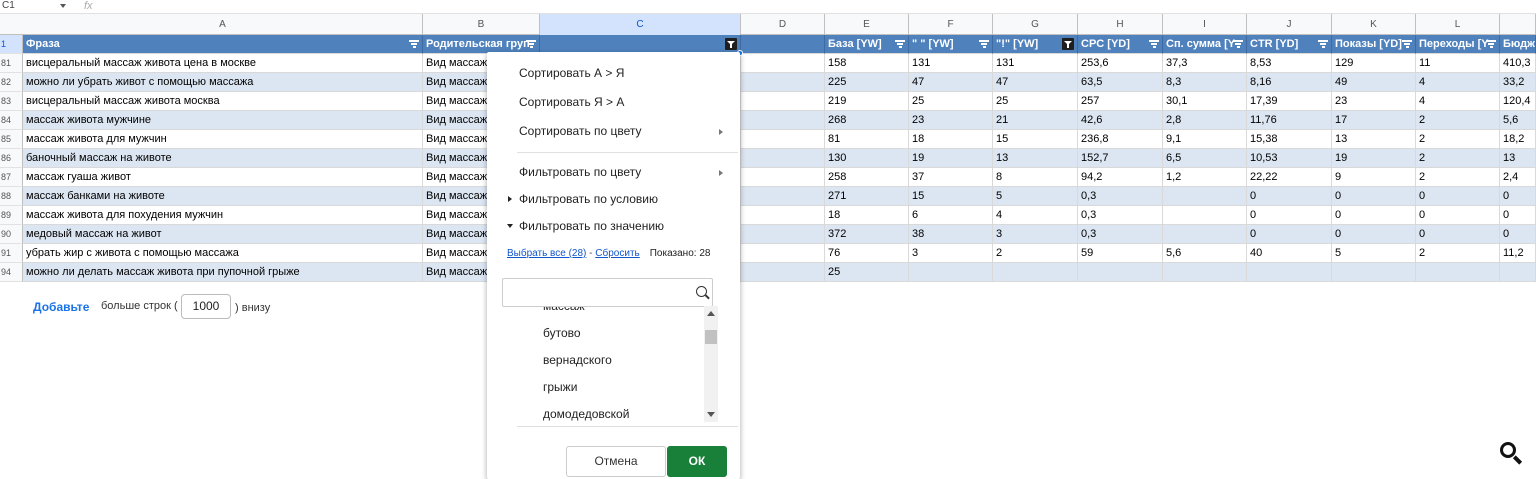  What do you see at coordinates (1205, 101) in the screenshot?
I see `cell: 30,1` at bounding box center [1205, 101].